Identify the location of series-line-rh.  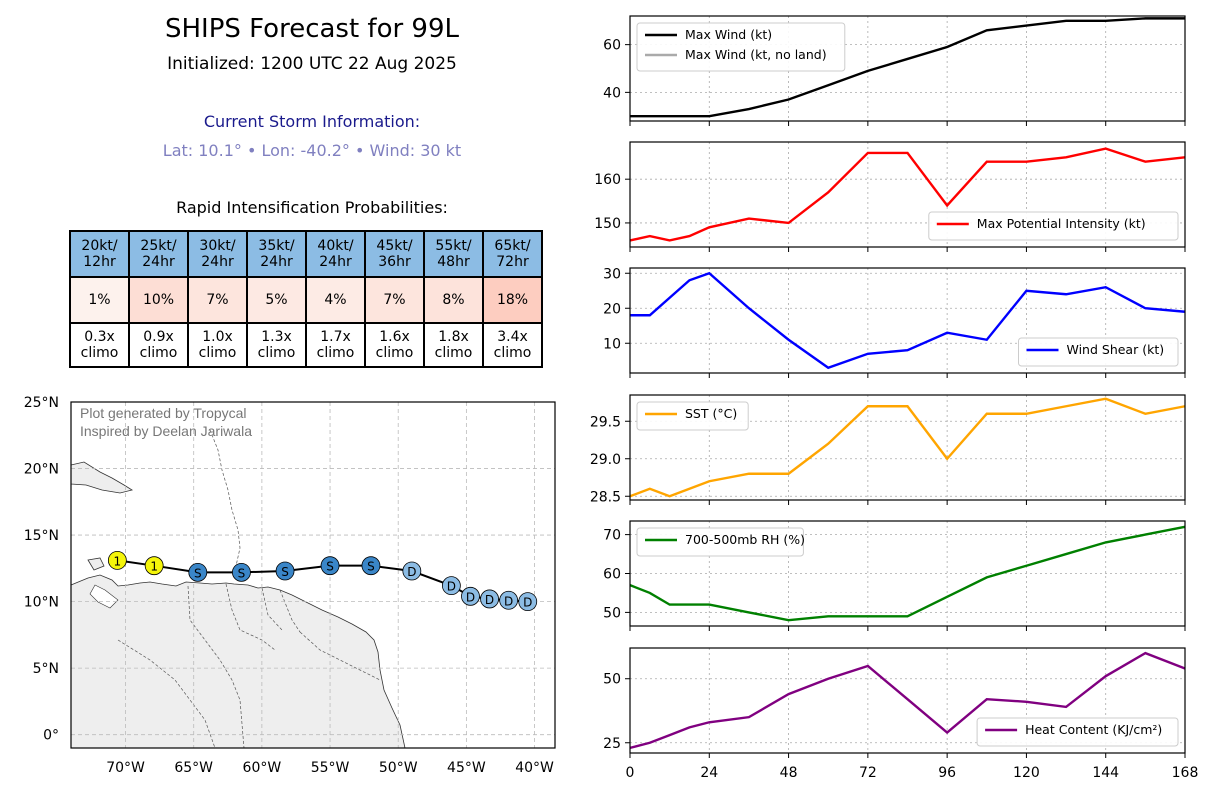
(907, 573).